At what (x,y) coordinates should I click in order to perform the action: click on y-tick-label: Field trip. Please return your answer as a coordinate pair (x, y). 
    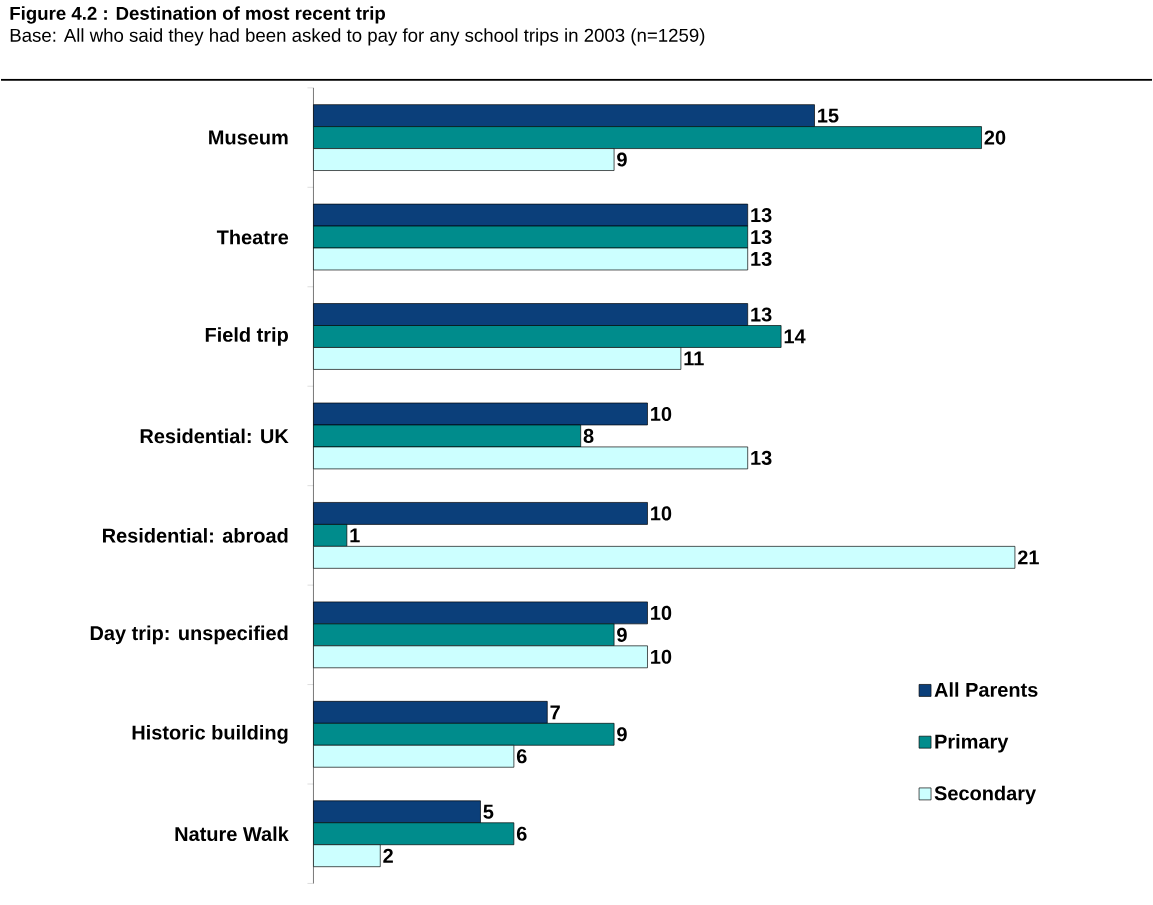
    Looking at the image, I should click on (246, 336).